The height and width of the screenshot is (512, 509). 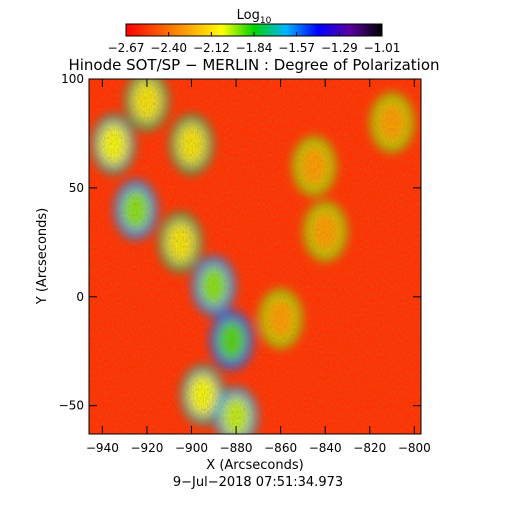 I want to click on x-tick-label: −940, so click(x=102, y=448).